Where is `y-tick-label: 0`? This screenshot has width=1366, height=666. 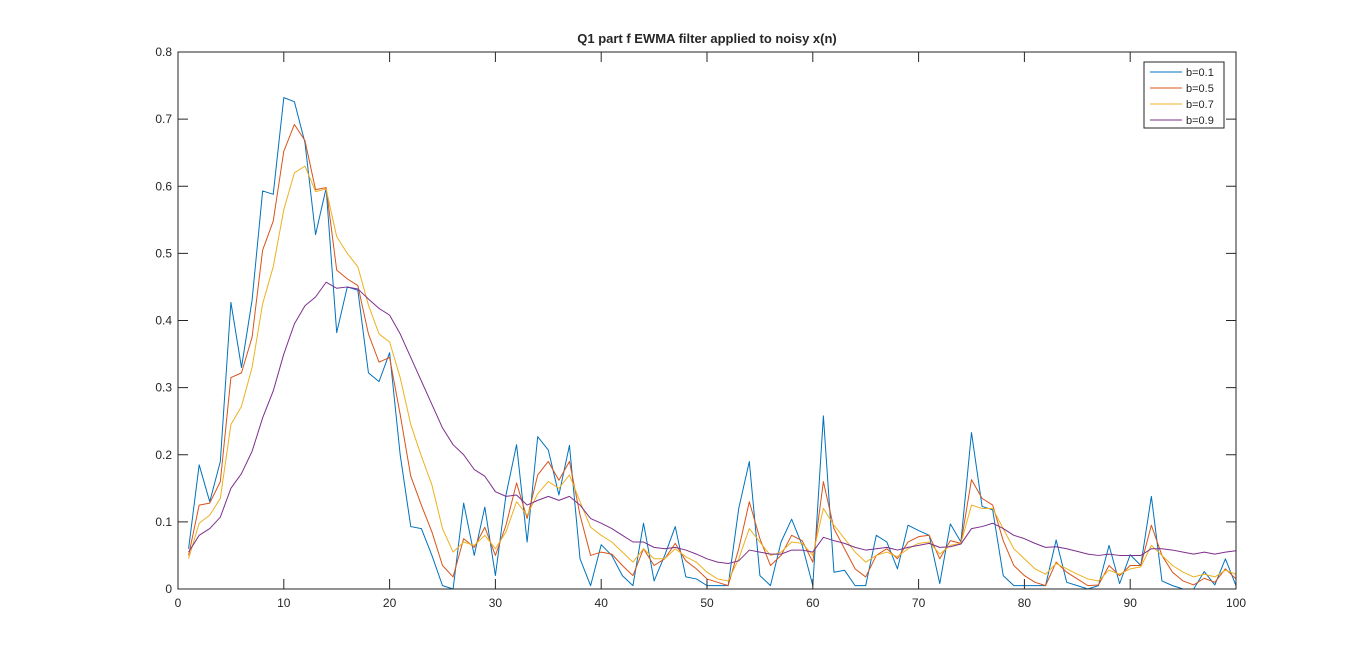
y-tick-label: 0 is located at coordinates (168, 589).